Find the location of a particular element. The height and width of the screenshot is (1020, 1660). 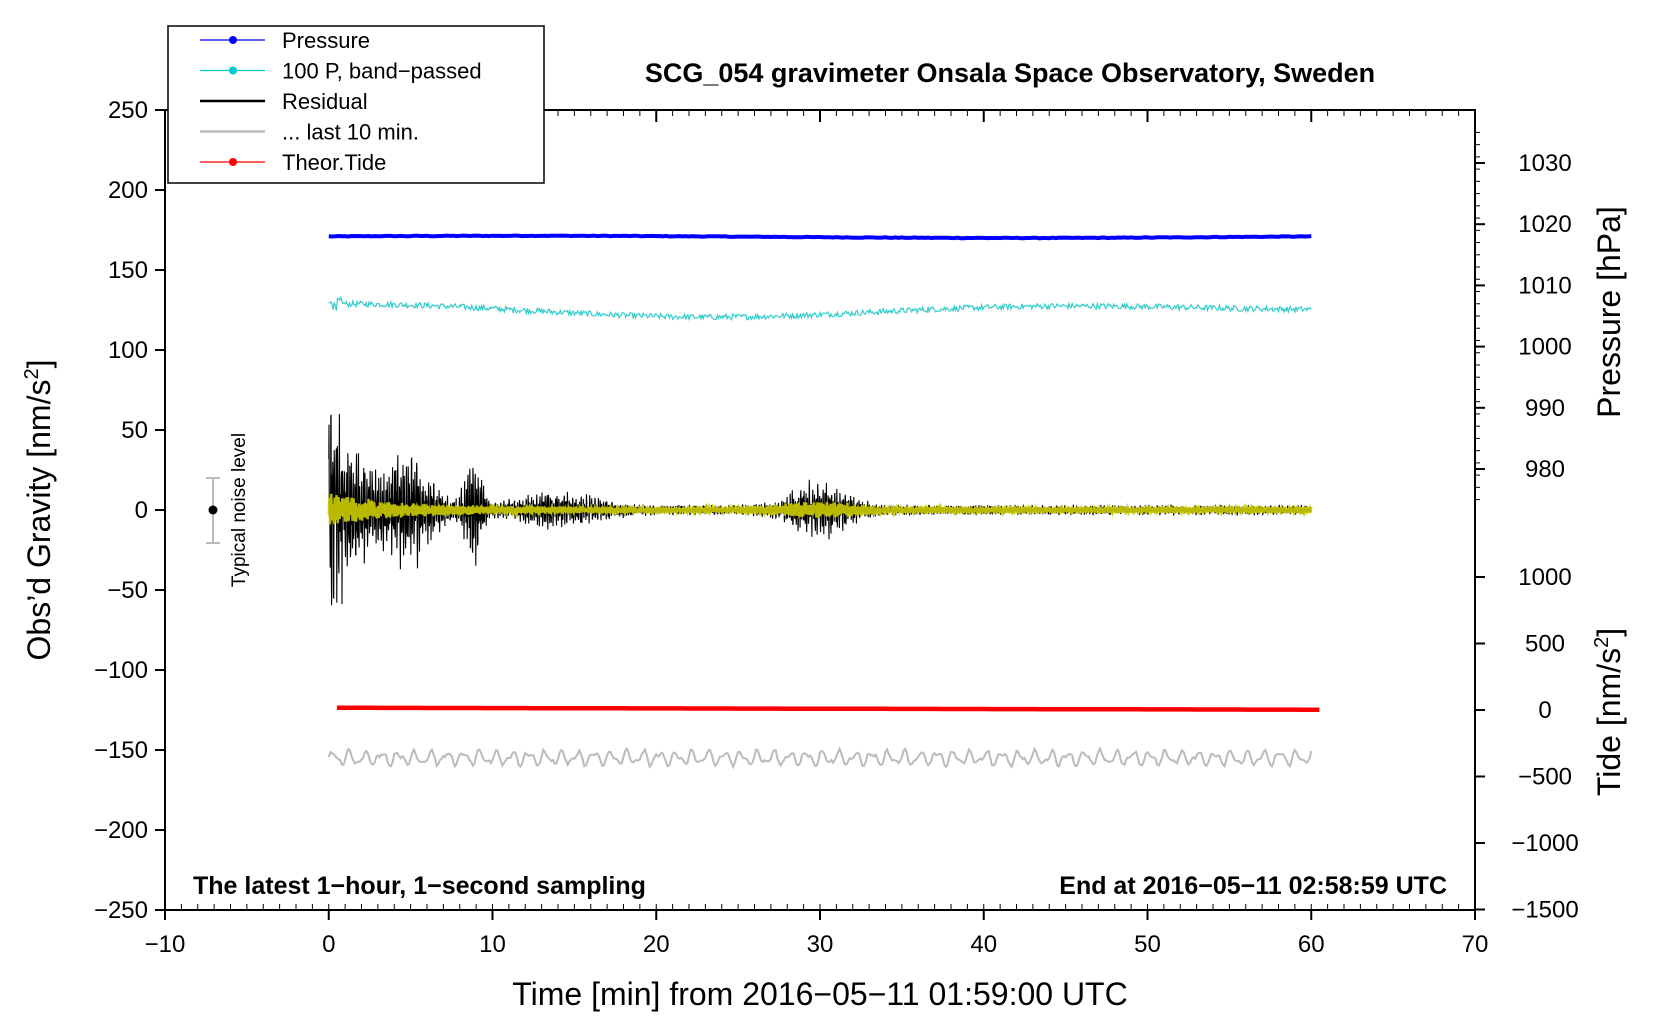

y-tick-label: 0 is located at coordinates (141, 510).